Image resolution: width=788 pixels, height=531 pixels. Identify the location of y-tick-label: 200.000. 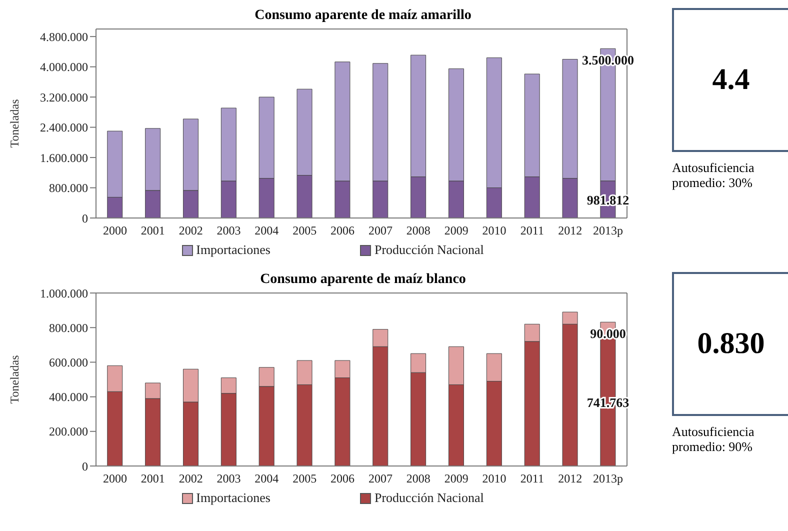
(68, 431).